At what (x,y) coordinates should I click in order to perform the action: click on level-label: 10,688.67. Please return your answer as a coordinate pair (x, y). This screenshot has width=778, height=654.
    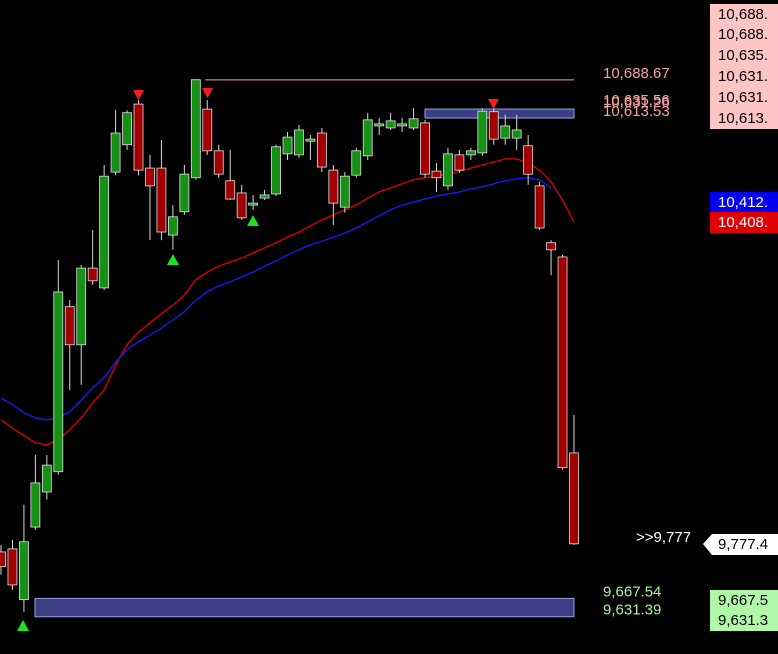
    Looking at the image, I should click on (636, 73).